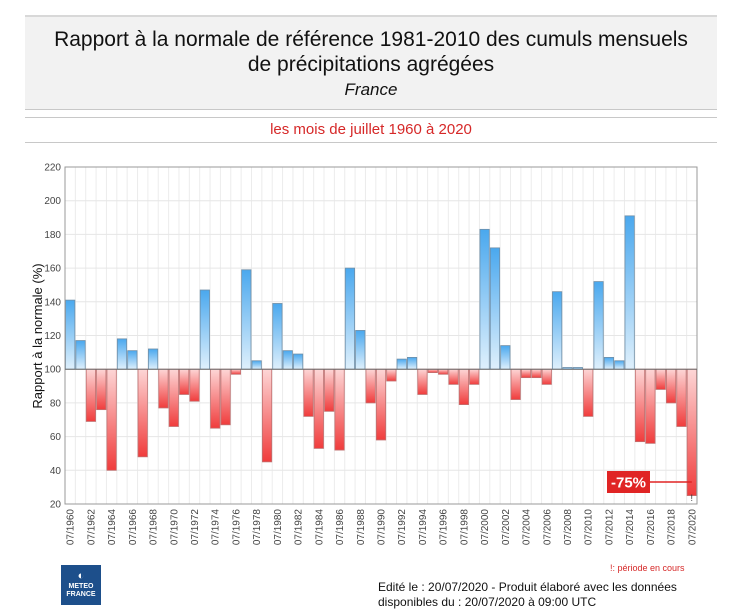 The width and height of the screenshot is (740, 614). I want to click on y-tick-label: 220, so click(52, 168).